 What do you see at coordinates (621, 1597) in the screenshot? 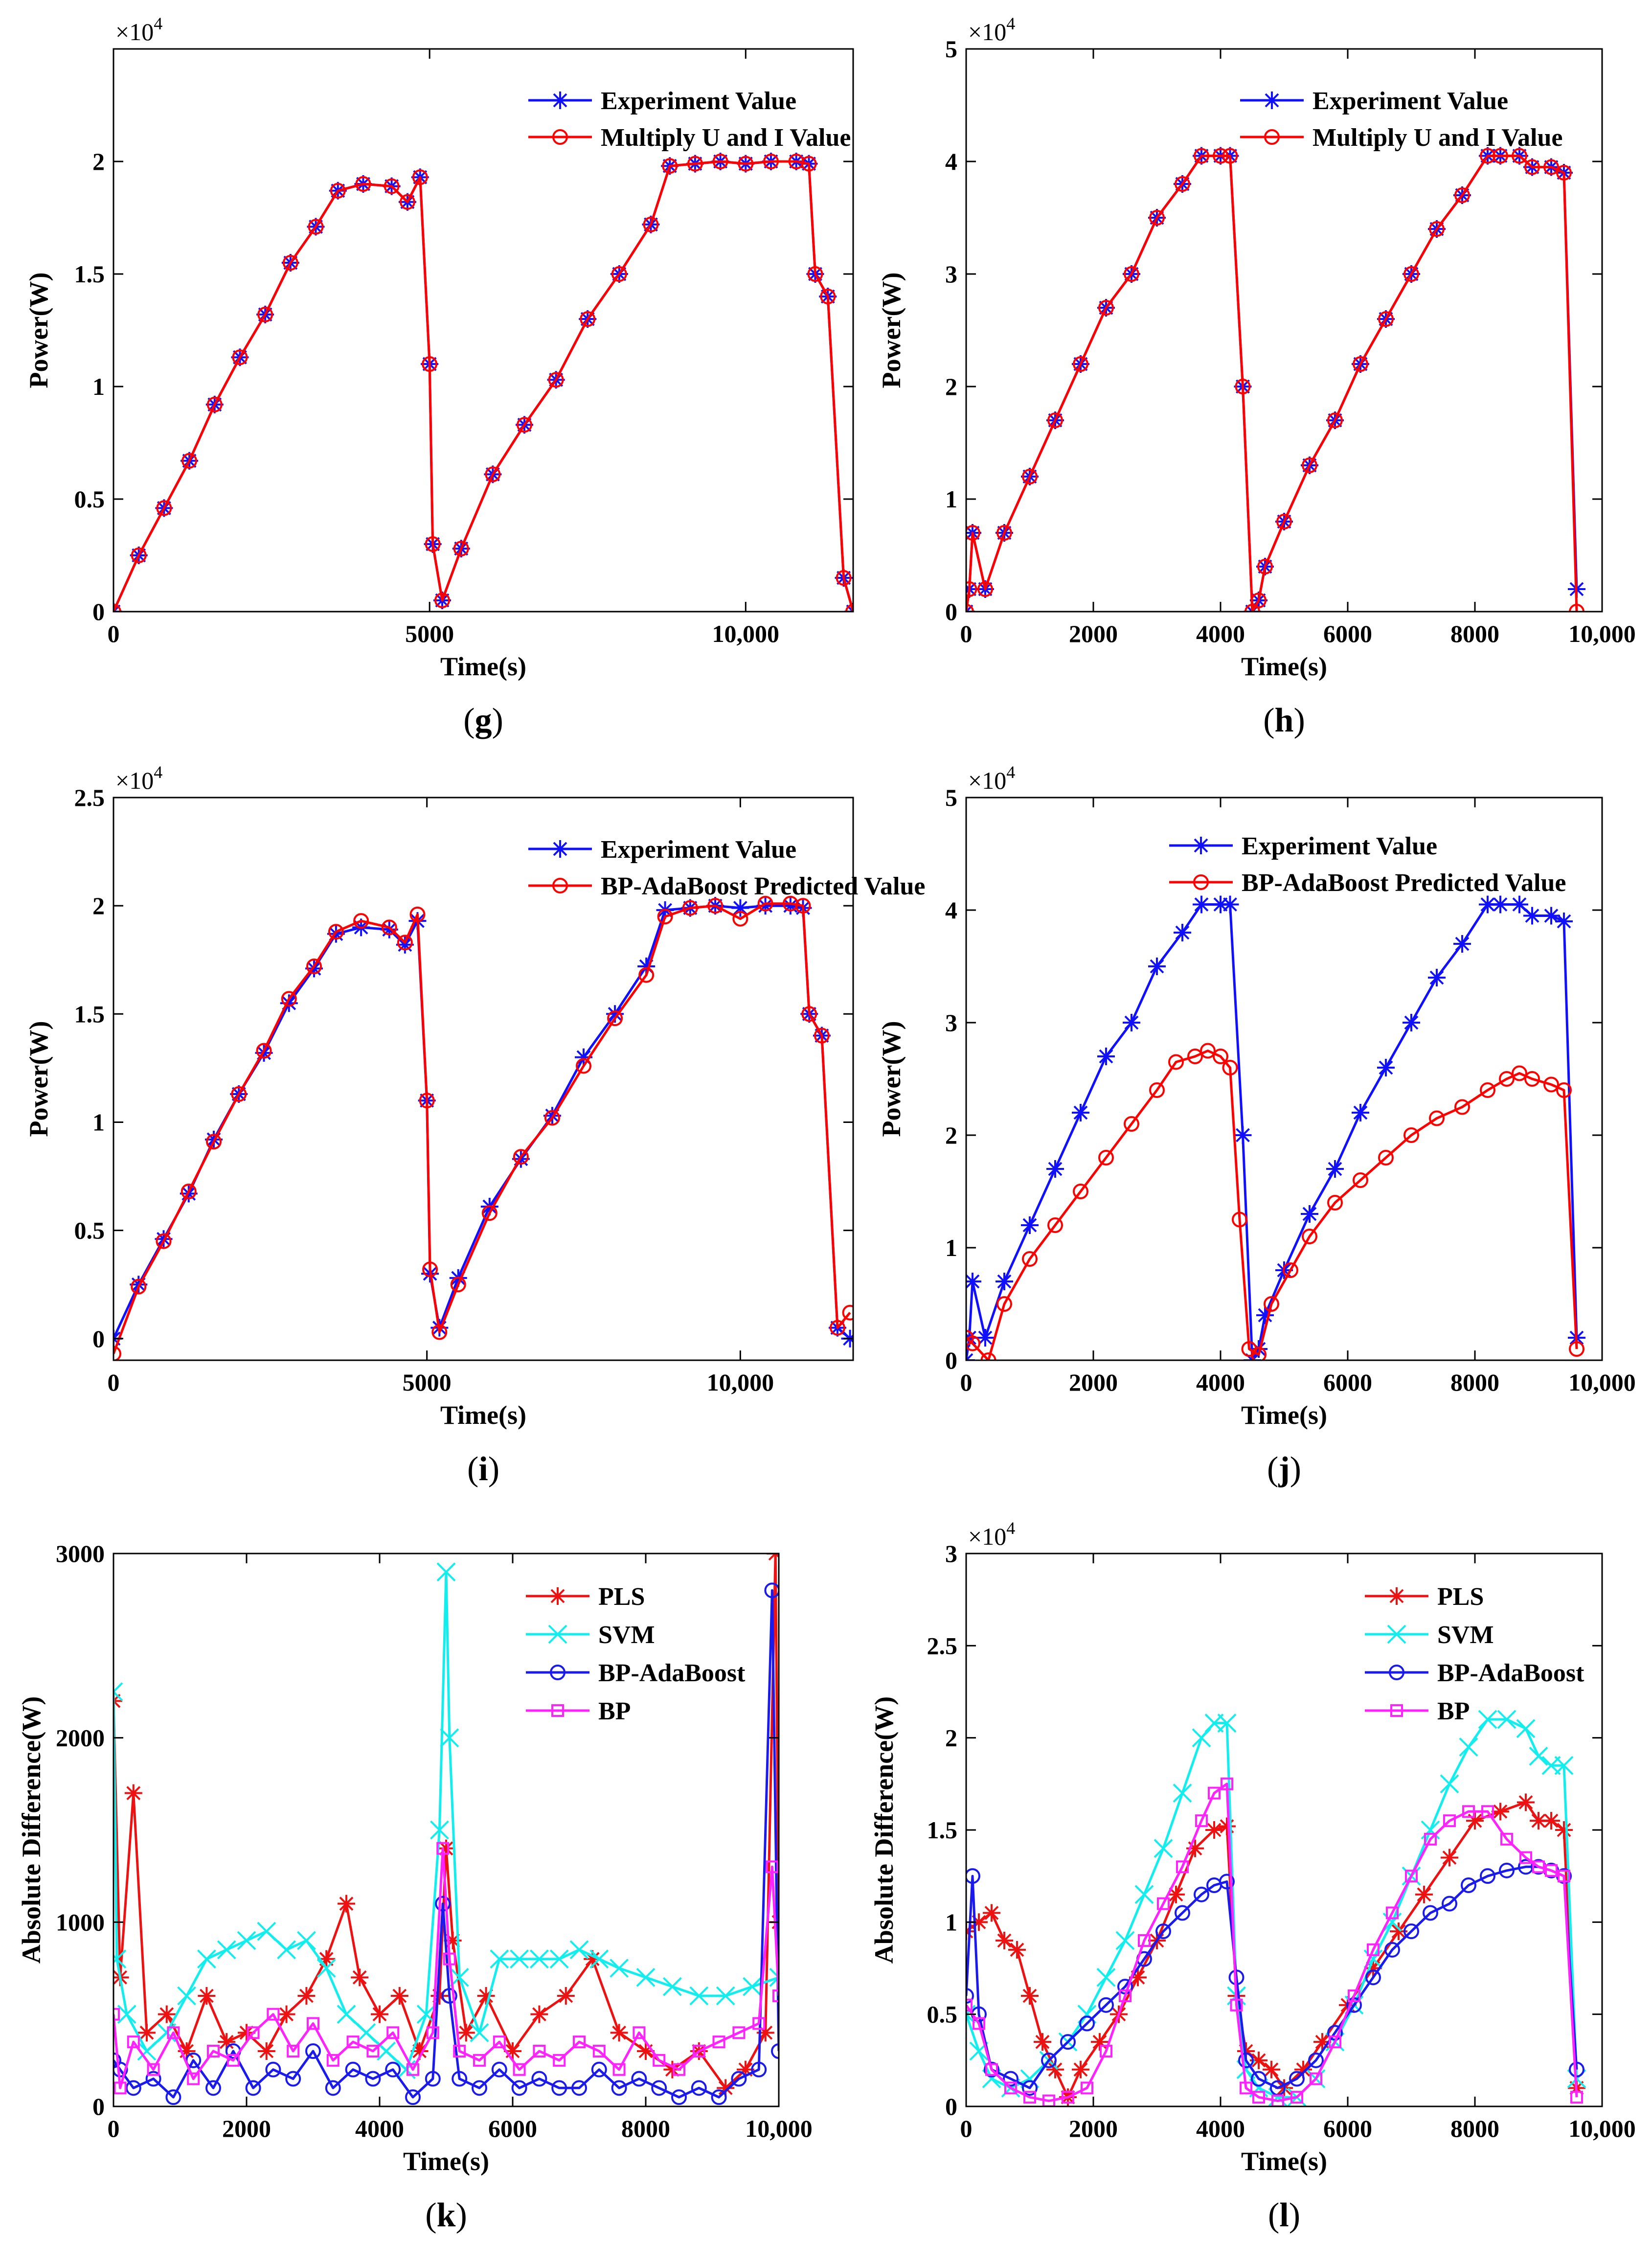
I see `legend-label-k-0: PLS` at bounding box center [621, 1597].